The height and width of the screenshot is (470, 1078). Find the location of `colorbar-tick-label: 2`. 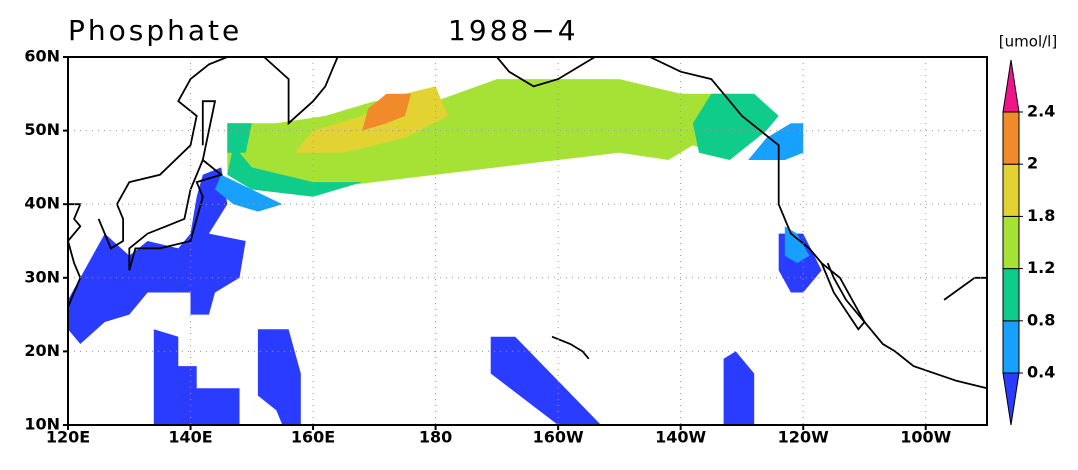

colorbar-tick-label: 2 is located at coordinates (1032, 163).